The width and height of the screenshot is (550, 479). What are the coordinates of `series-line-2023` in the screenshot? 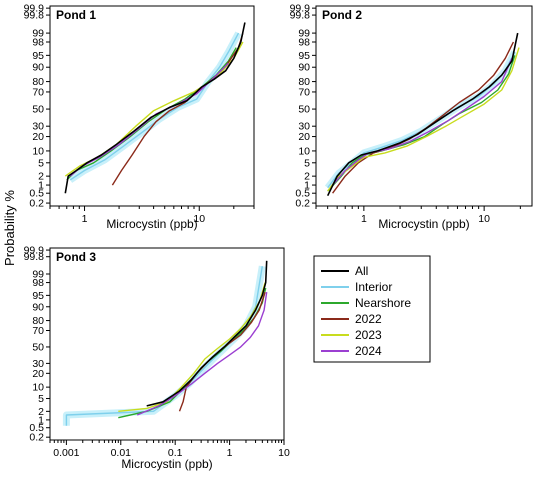 It's located at (423, 119).